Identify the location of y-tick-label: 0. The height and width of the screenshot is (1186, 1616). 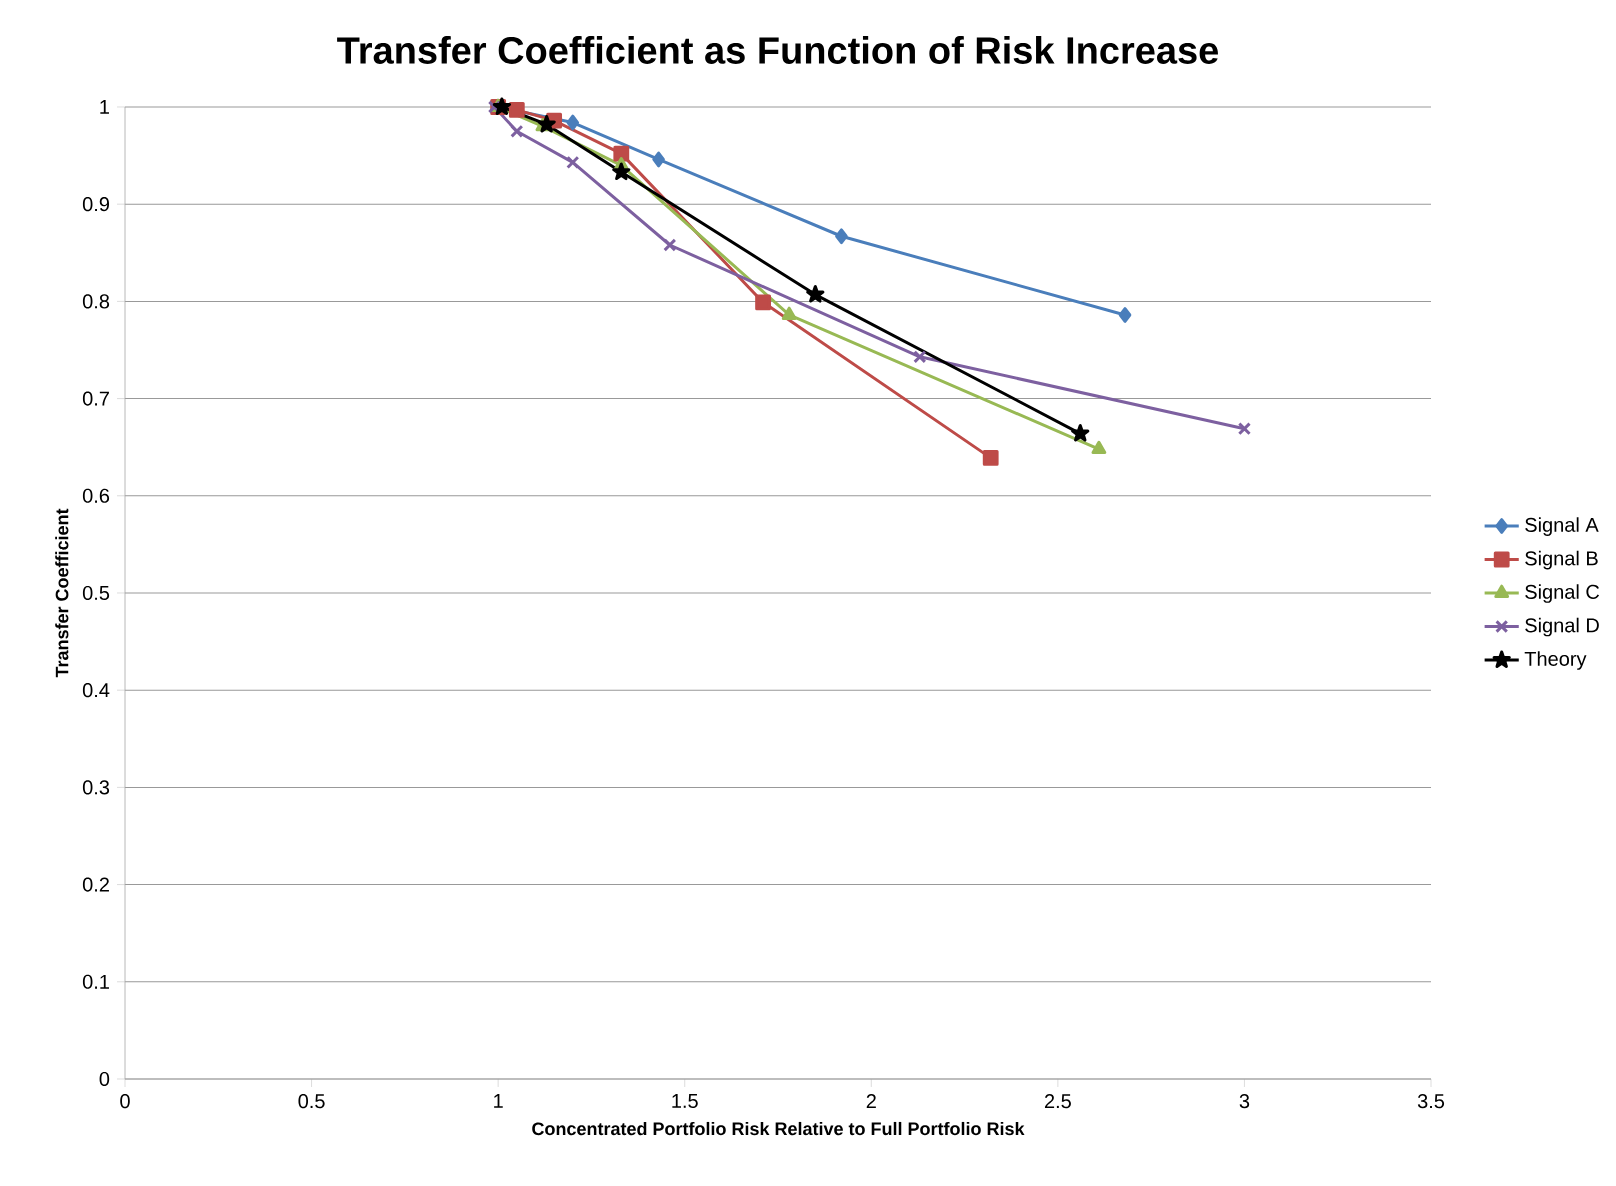
(104, 1079).